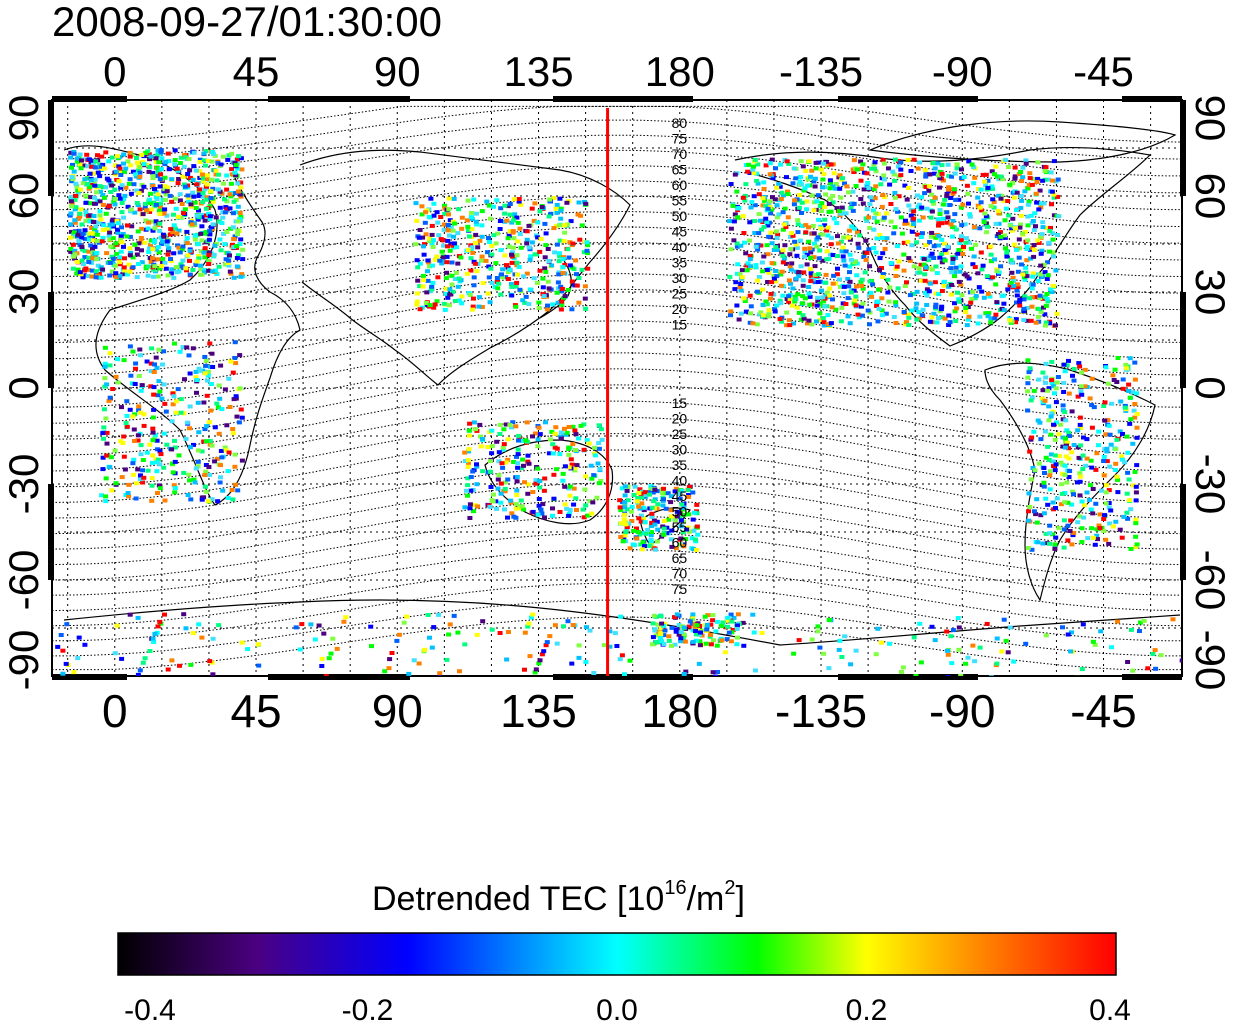  Describe the element at coordinates (617, 292) in the screenshot. I see `mlat-contour` at that location.